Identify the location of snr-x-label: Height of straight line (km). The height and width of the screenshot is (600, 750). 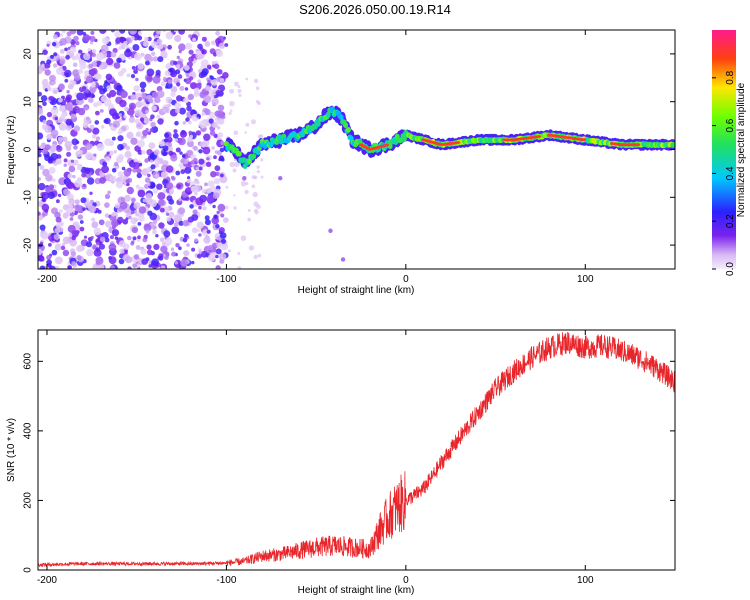
(356, 590).